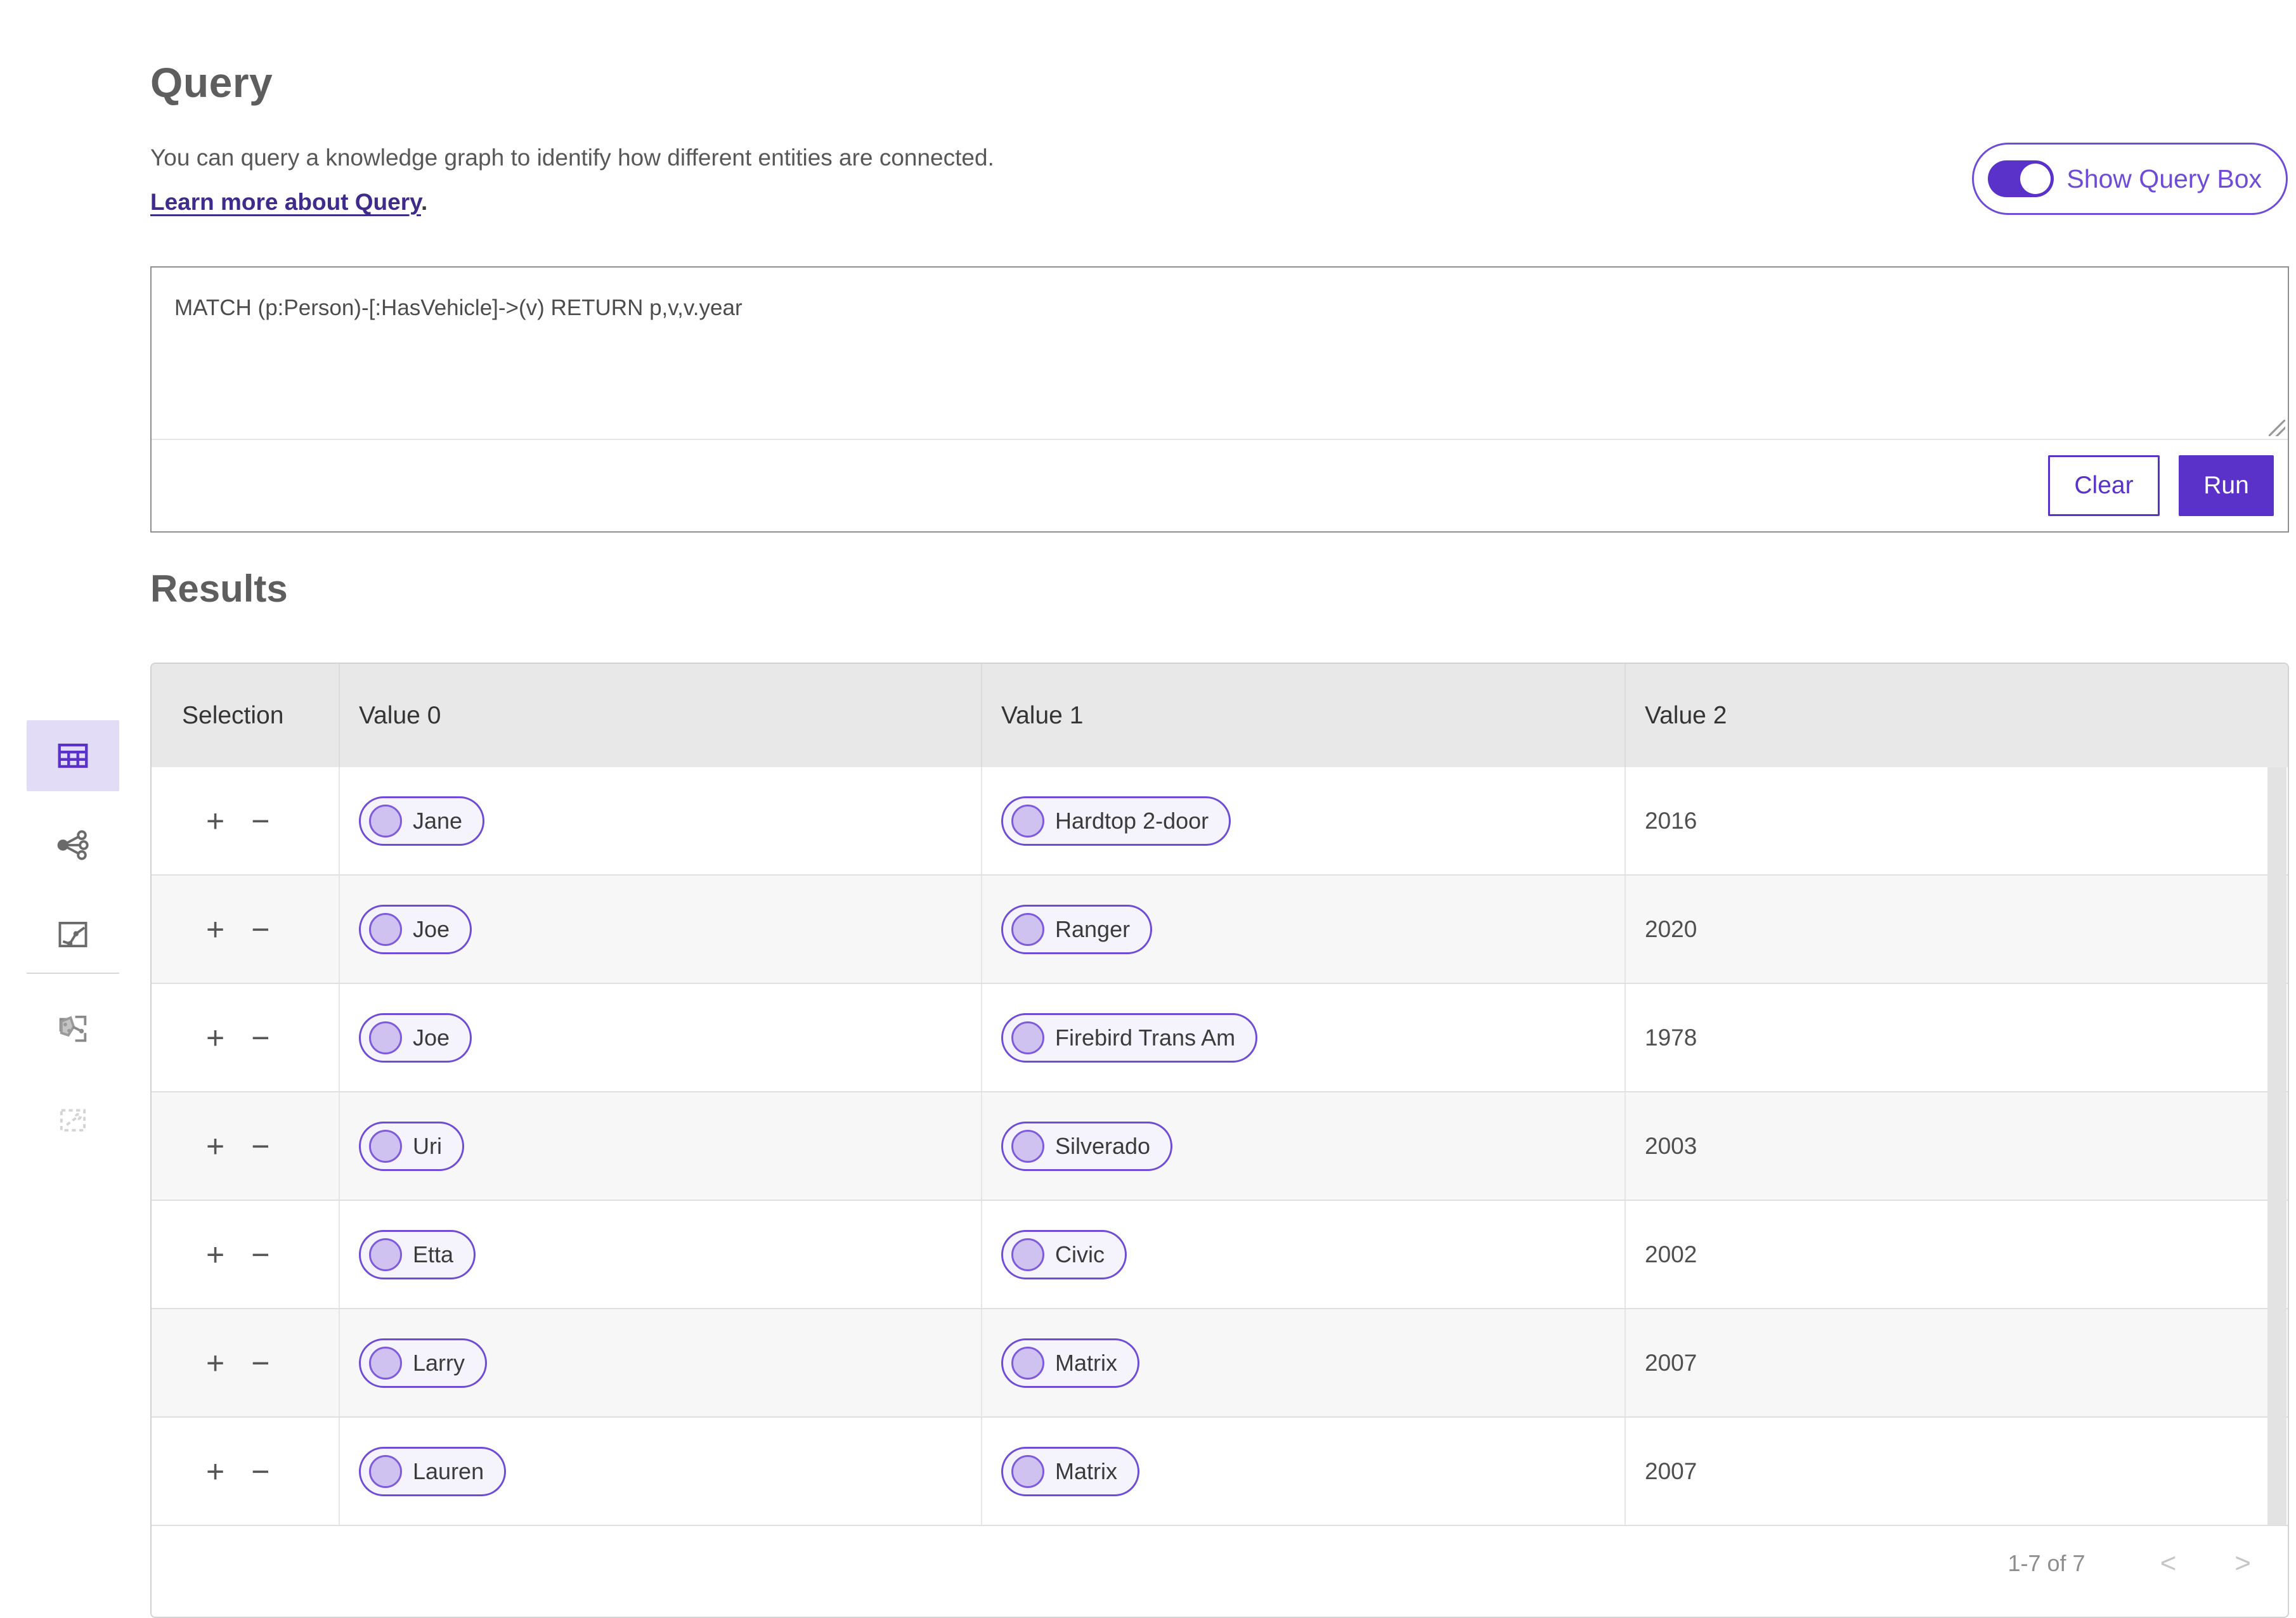  I want to click on graph-selection-icon, so click(73, 1028).